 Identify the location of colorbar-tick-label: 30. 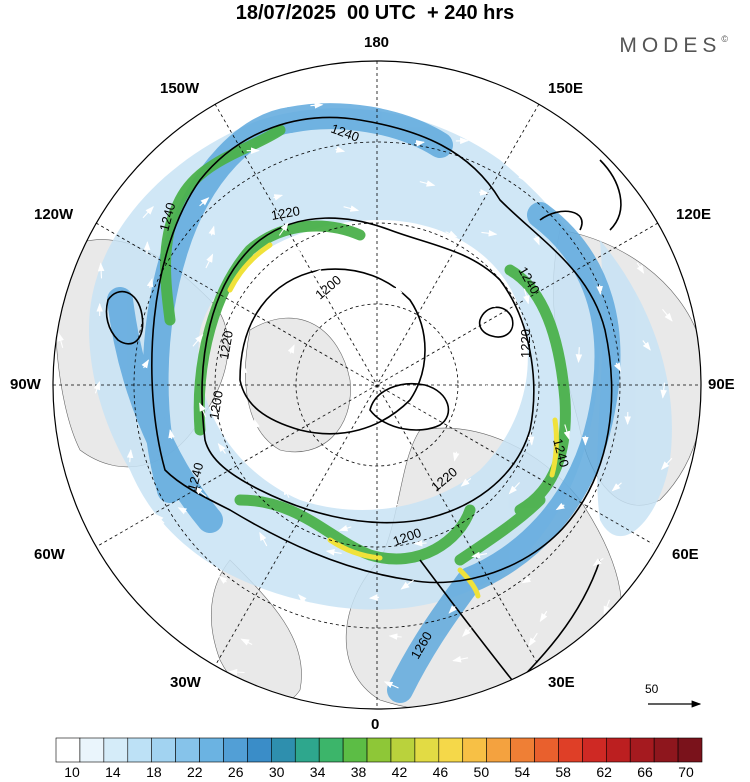
(276, 772).